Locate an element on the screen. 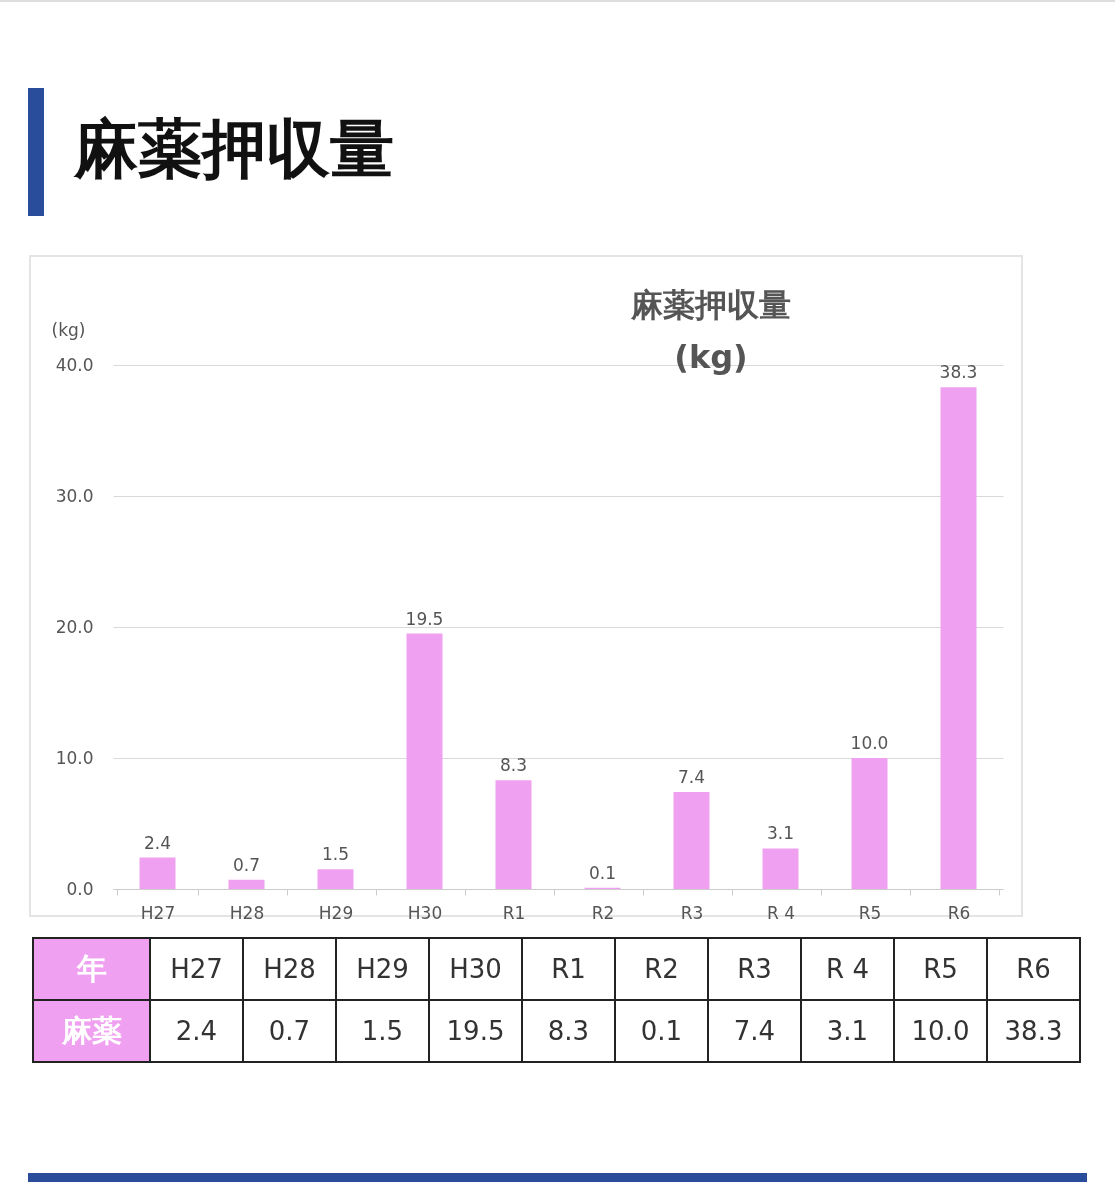  data-label: 1.5 is located at coordinates (335, 854).